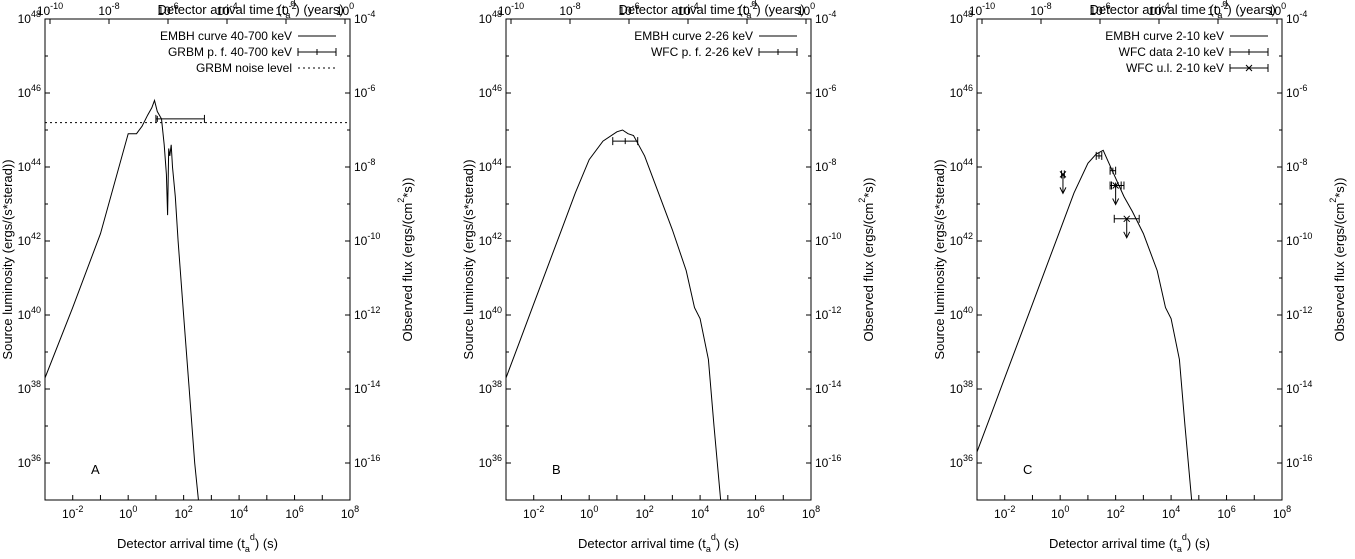 The image size is (1355, 559). I want to click on legend-label: GRBM noise level, so click(244, 68).